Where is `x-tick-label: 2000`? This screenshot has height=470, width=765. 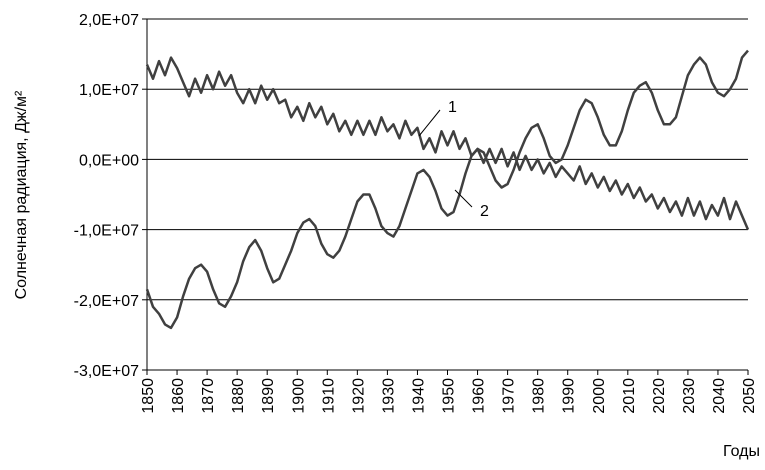 x-tick-label: 2000 is located at coordinates (599, 396).